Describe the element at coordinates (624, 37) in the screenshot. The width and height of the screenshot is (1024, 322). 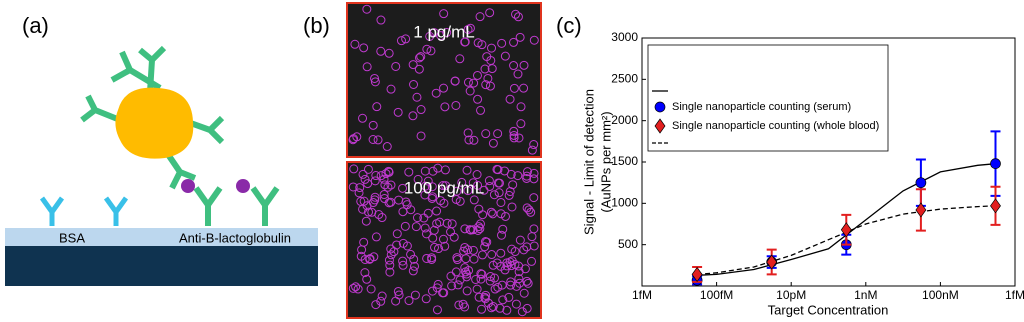
I see `y-tick-label: 3000` at that location.